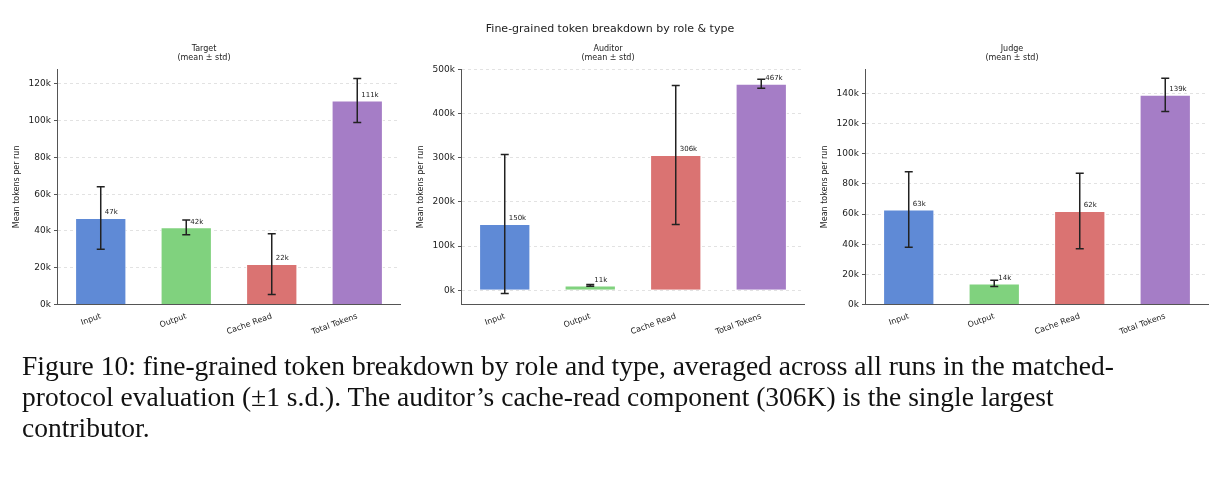 The width and height of the screenshot is (1220, 491). I want to click on y-tick-label: 500k, so click(444, 68).